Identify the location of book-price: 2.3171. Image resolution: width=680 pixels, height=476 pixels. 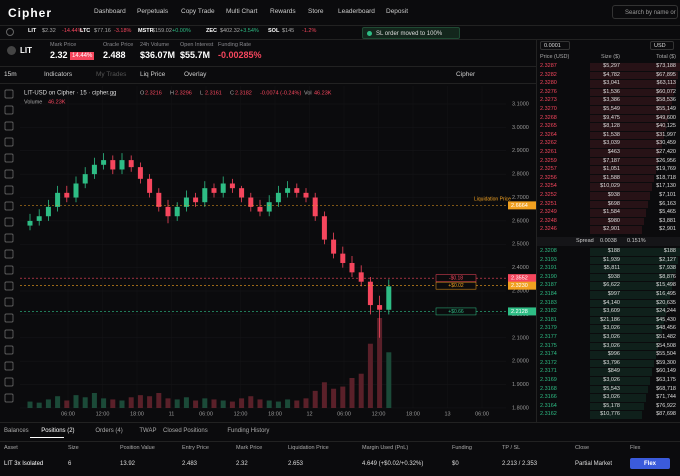
(548, 371).